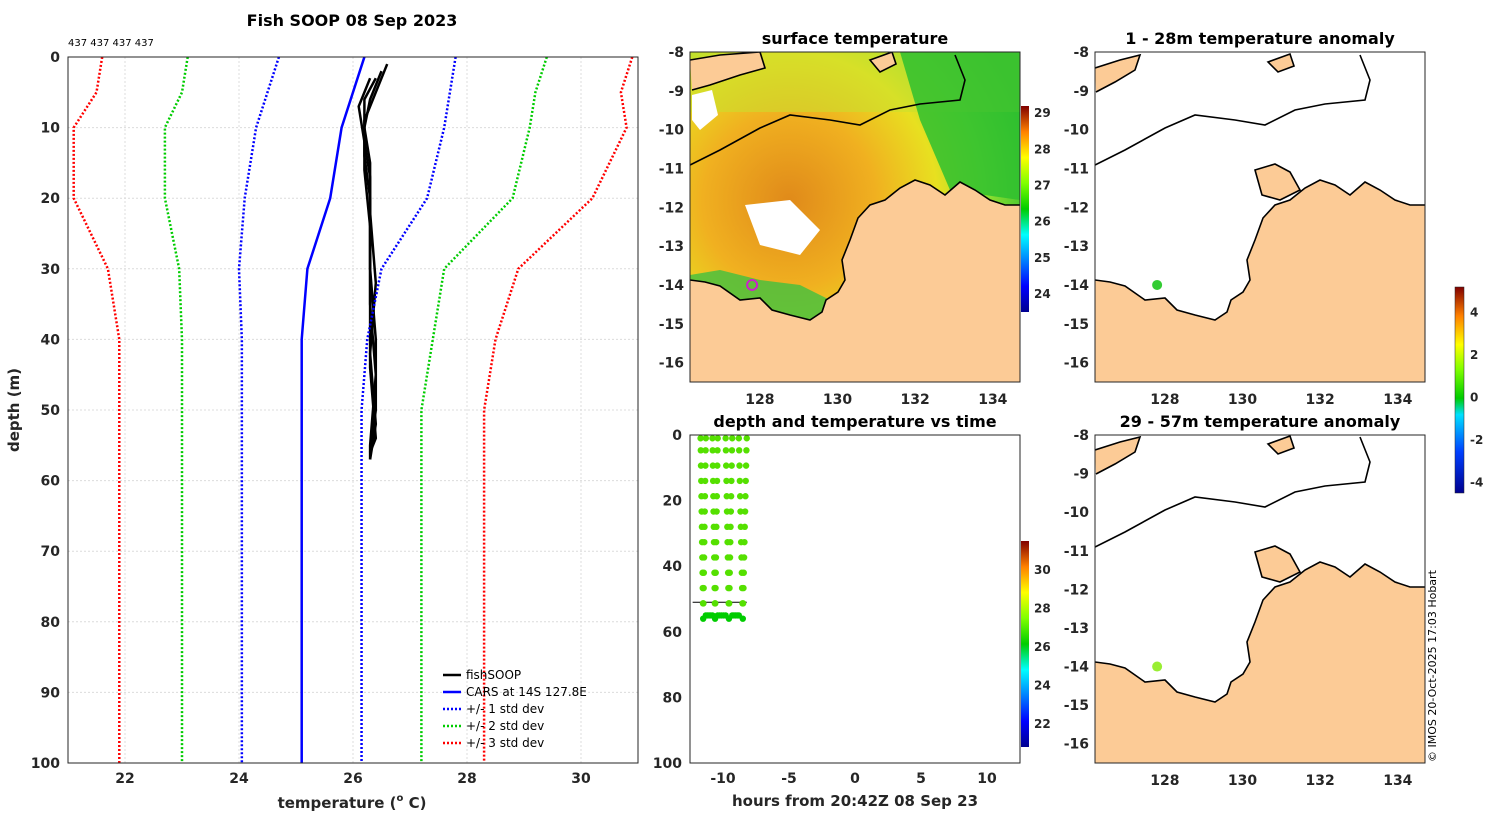 The image size is (1500, 820). I want to click on surface-ytick-label: -9, so click(676, 92).